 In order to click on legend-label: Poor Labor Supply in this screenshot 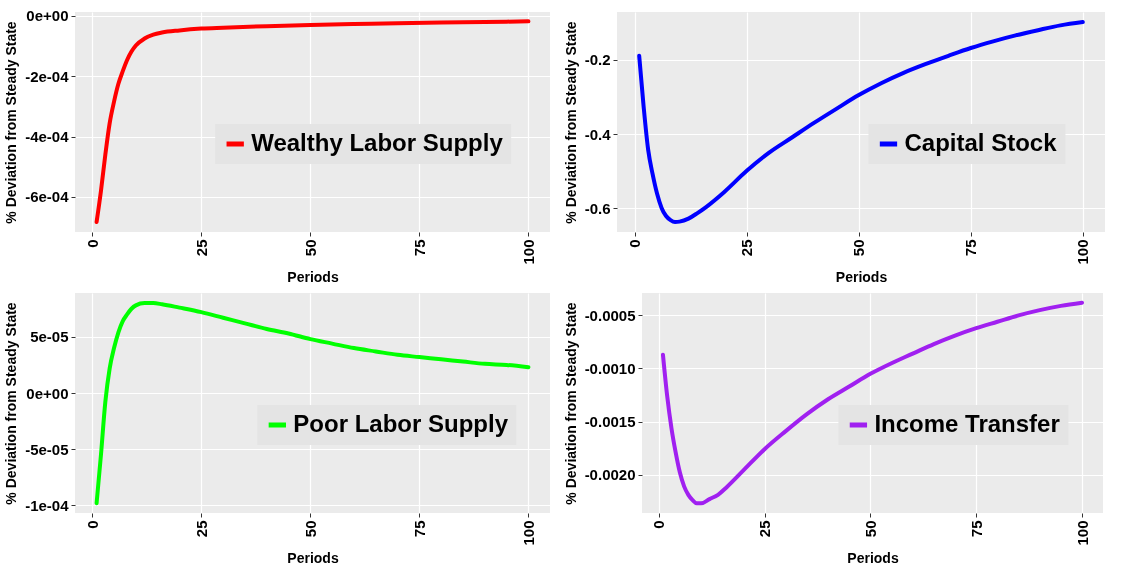, I will do `click(401, 423)`.